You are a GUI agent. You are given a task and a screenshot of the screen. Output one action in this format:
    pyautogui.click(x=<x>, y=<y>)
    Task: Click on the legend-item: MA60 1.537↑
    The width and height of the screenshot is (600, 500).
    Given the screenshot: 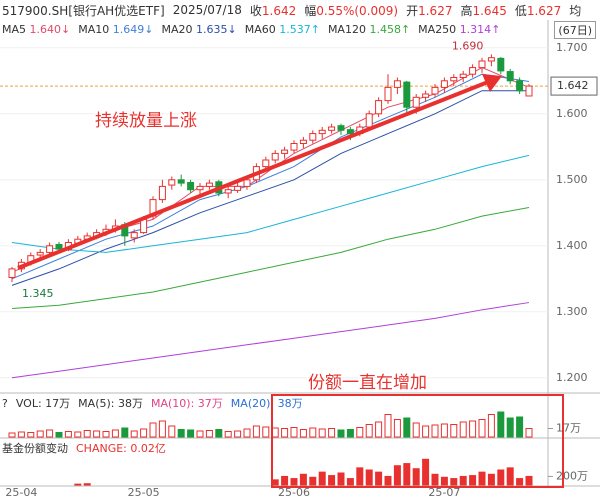 What is the action you would take?
    pyautogui.click(x=282, y=29)
    